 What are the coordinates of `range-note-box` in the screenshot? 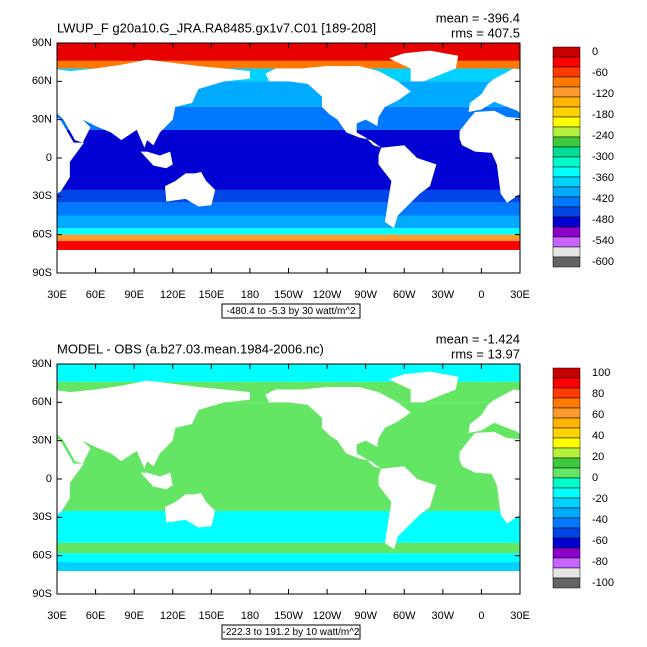 It's located at (291, 632).